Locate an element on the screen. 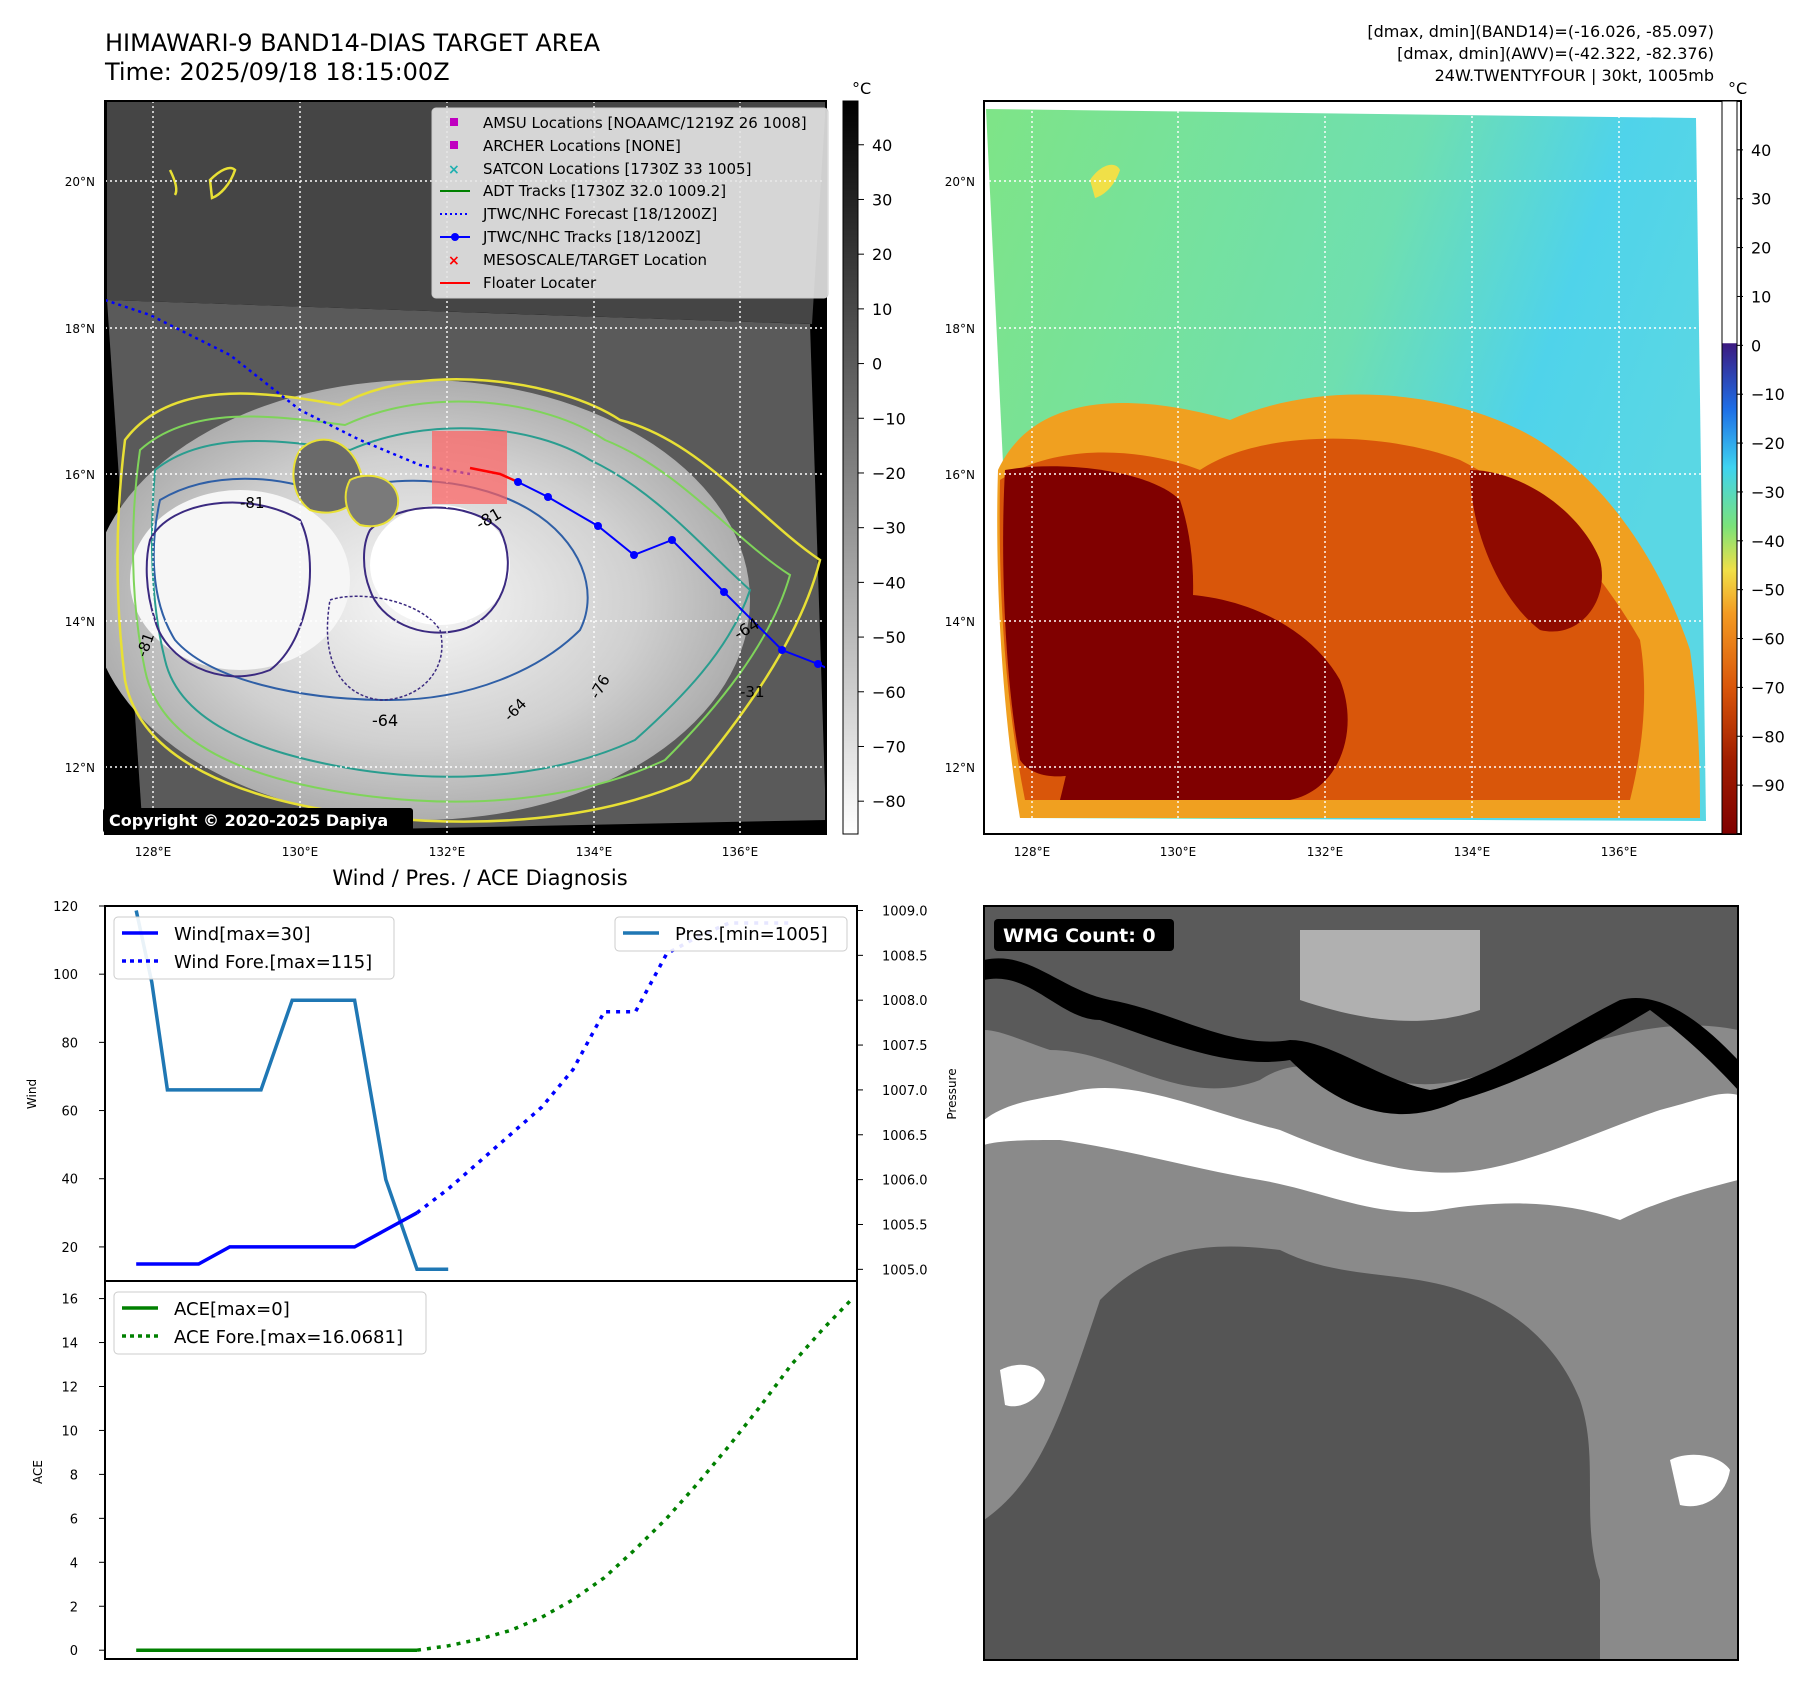 This screenshot has width=1797, height=1690. ir-cold-cloud-west is located at coordinates (240, 580).